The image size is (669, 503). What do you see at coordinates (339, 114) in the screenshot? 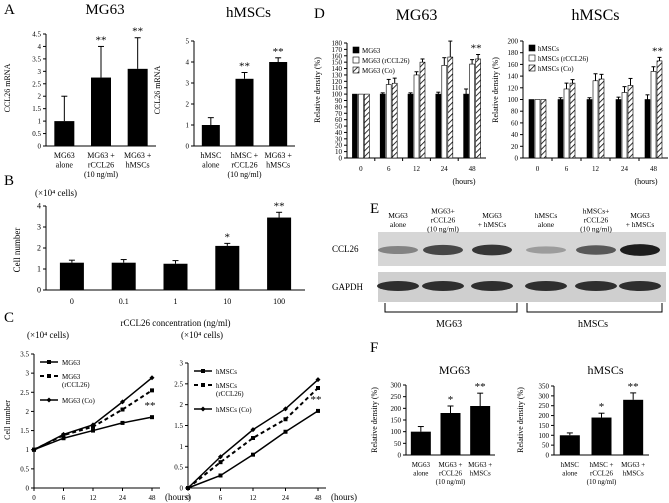
I see `y-tick-label: 70` at bounding box center [339, 114].